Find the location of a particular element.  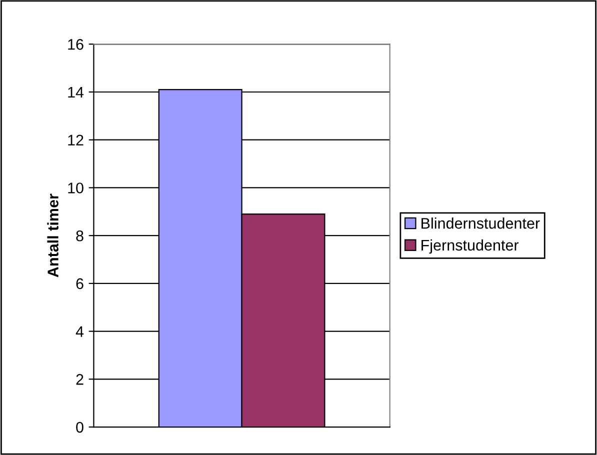

legend-label: Fjernstudenter is located at coordinates (470, 246).